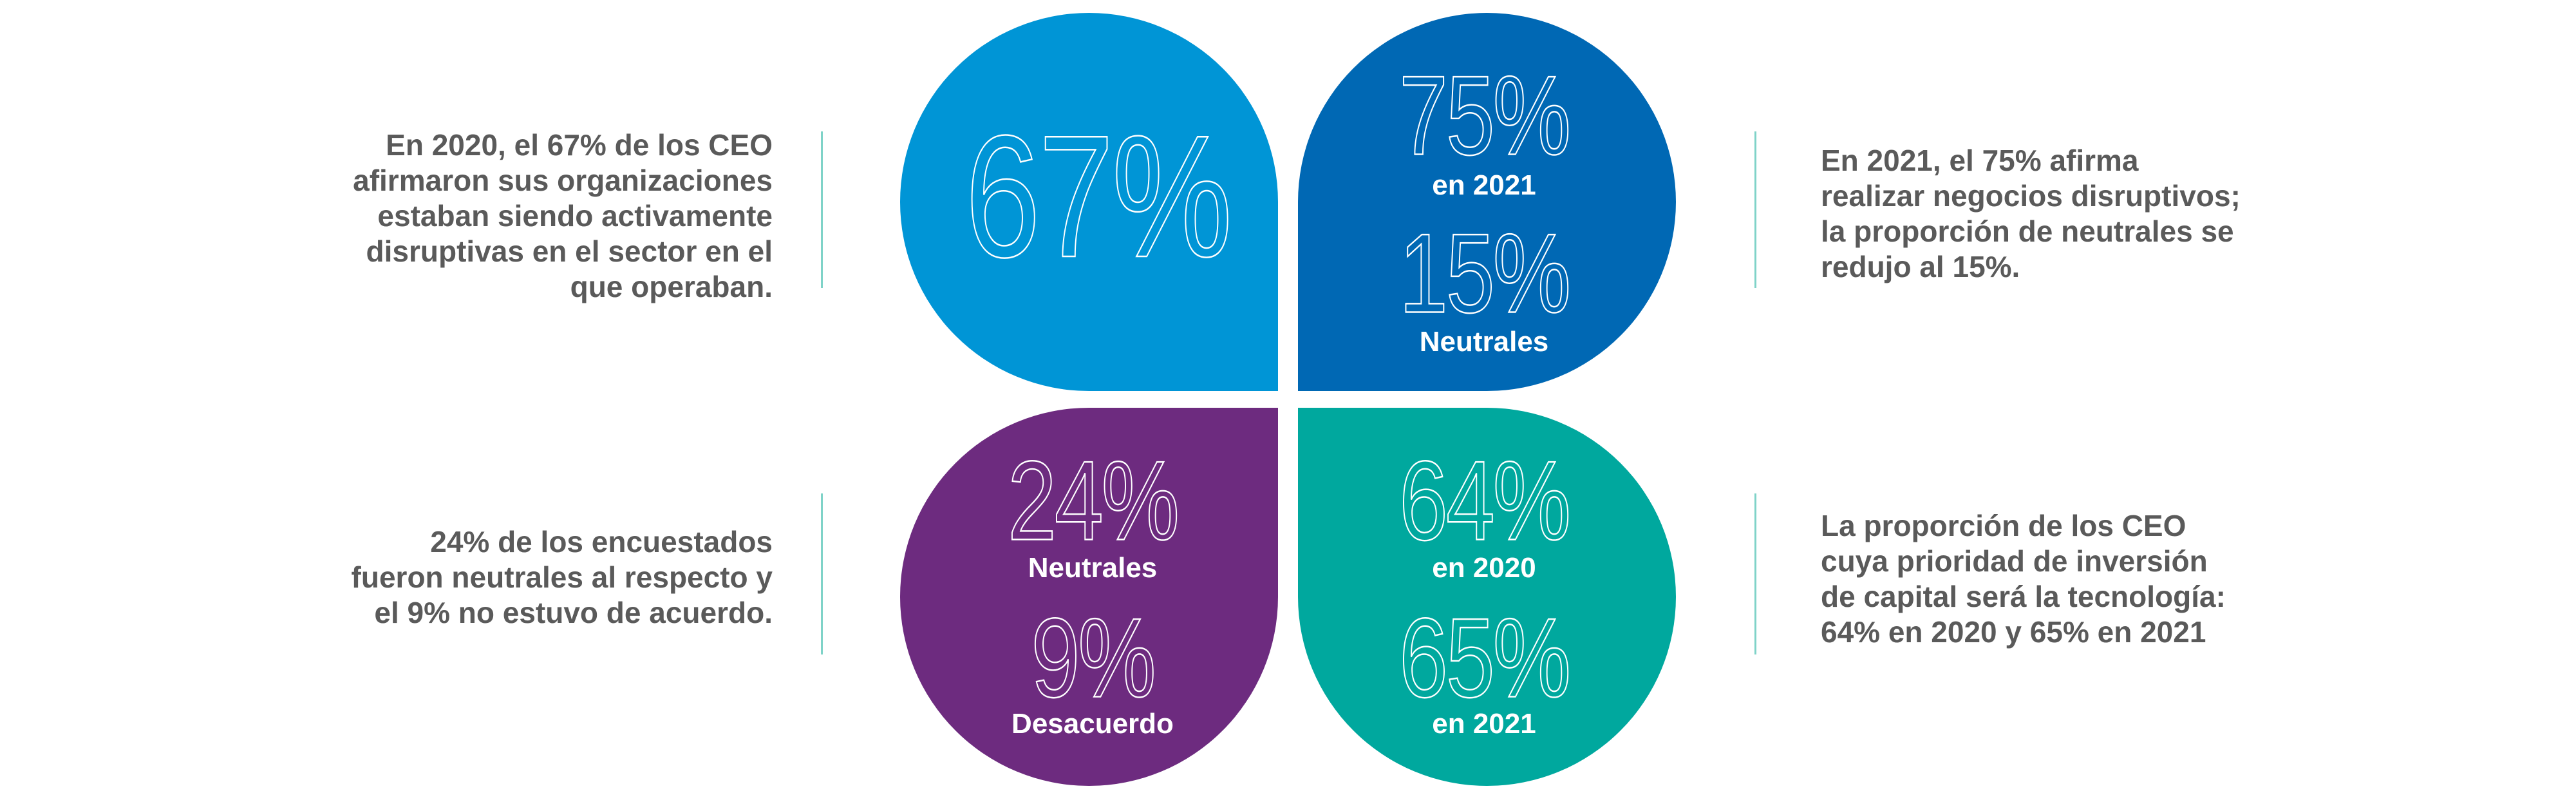 This screenshot has height=802, width=2576. Describe the element at coordinates (1980, 160) in the screenshot. I see `description-line: En 2021, el 75% afirma` at that location.